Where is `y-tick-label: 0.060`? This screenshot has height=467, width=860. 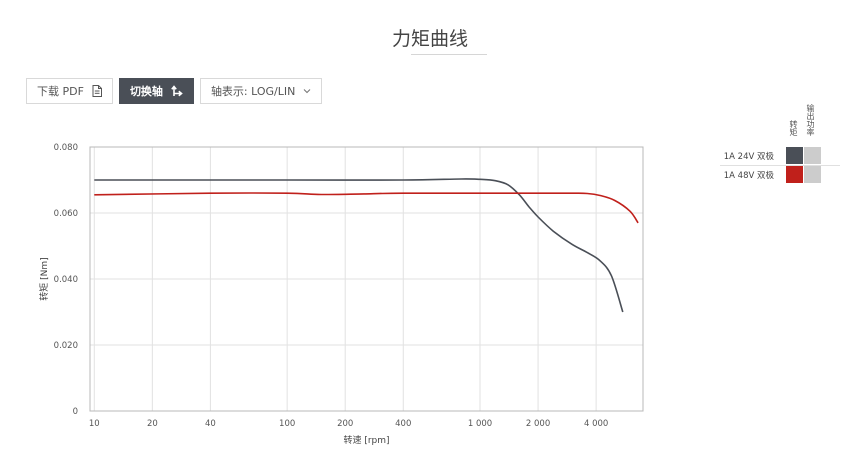
y-tick-label: 0.060 is located at coordinates (66, 214).